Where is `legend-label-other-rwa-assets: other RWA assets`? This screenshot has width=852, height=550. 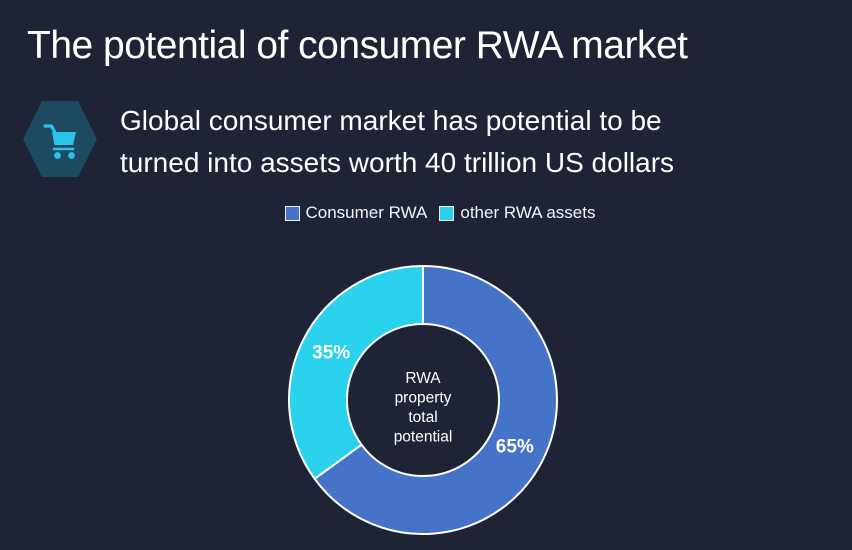 legend-label-other-rwa-assets: other RWA assets is located at coordinates (528, 212).